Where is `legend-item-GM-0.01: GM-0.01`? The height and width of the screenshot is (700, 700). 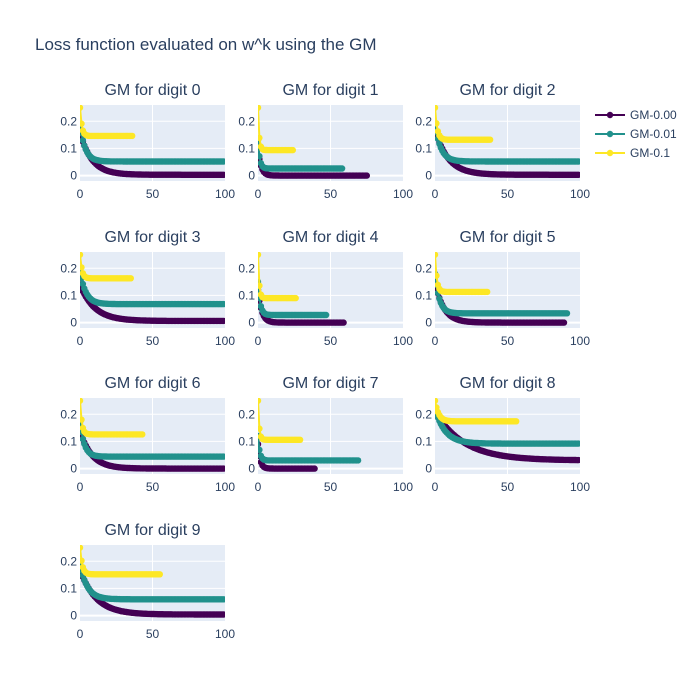
legend-item-GM-0.01: GM-0.01 is located at coordinates (636, 134).